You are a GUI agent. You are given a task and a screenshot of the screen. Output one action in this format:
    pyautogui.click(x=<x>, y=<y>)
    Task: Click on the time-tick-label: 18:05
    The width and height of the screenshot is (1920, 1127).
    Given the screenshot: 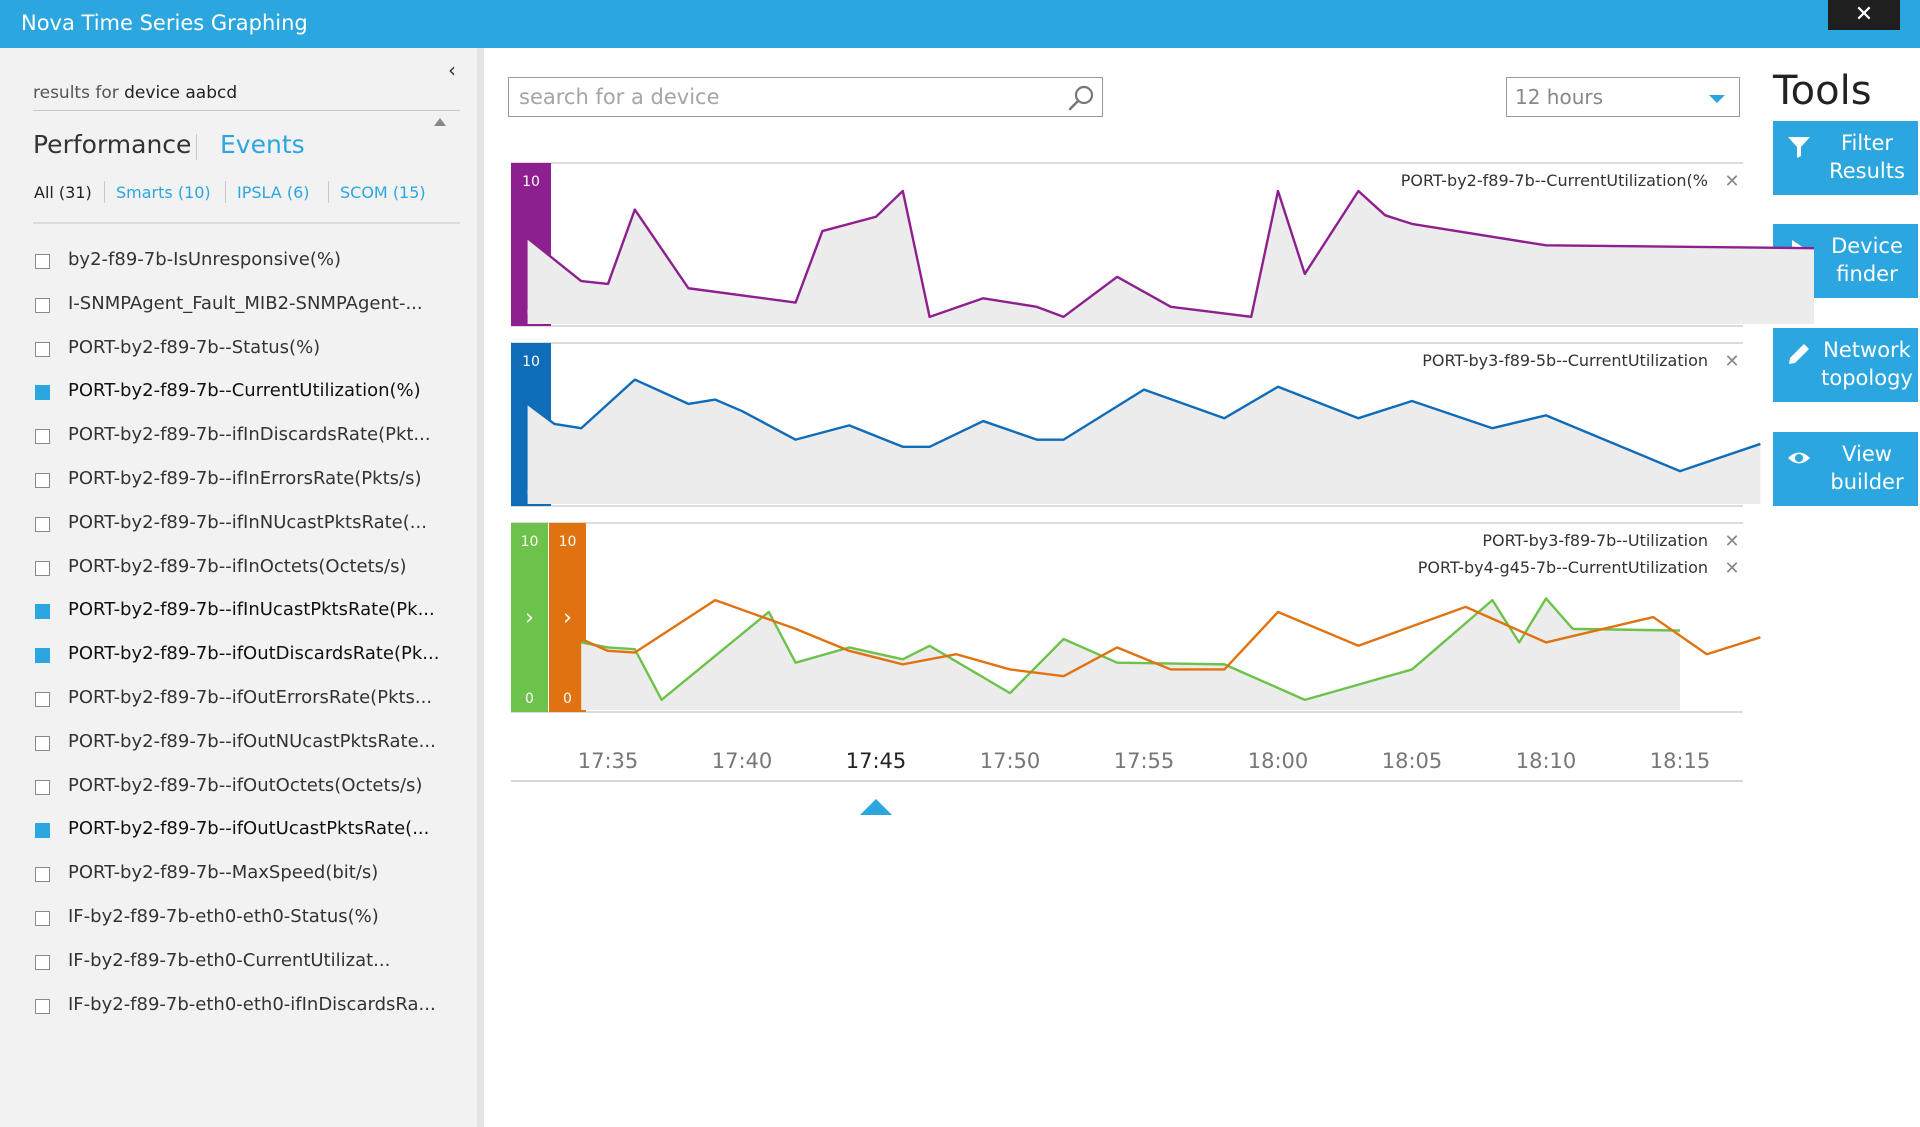 What is the action you would take?
    pyautogui.click(x=1412, y=761)
    